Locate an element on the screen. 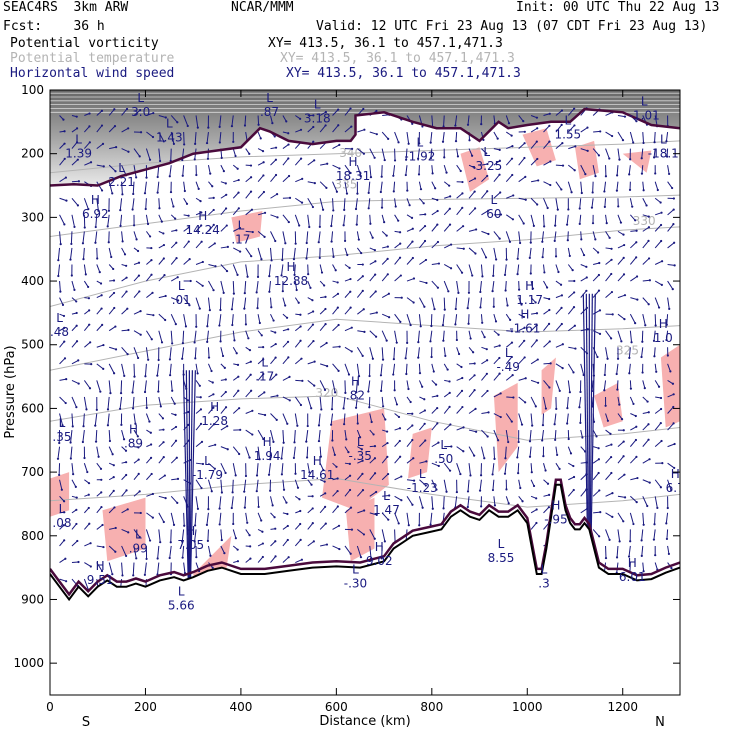 The width and height of the screenshot is (740, 740). extremum-marker: H is located at coordinates (95, 200).